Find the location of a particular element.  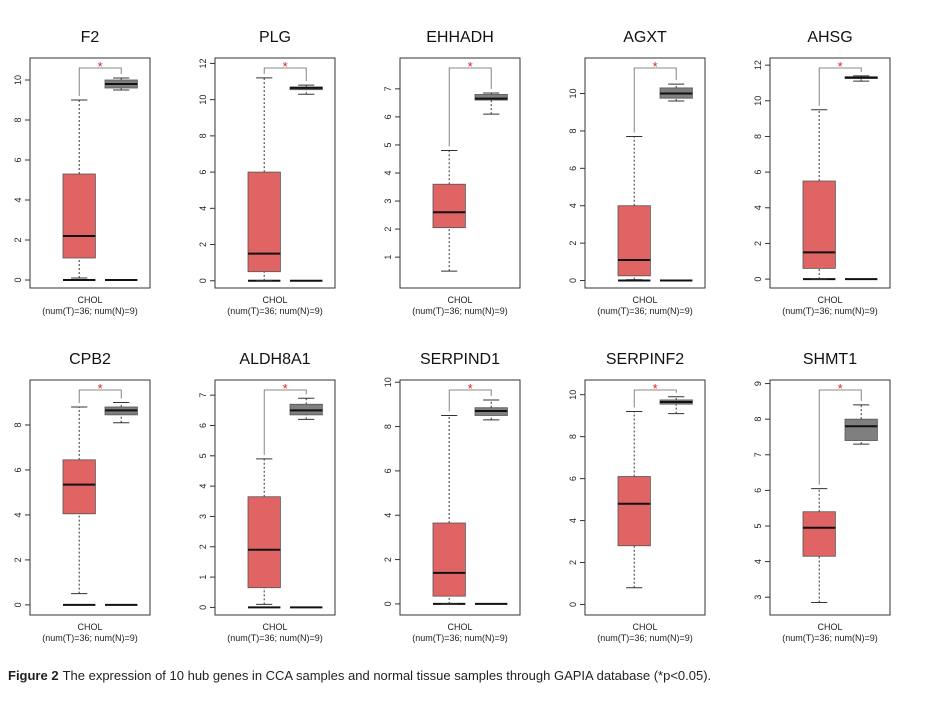

y-tick-label: 12 is located at coordinates (758, 65).